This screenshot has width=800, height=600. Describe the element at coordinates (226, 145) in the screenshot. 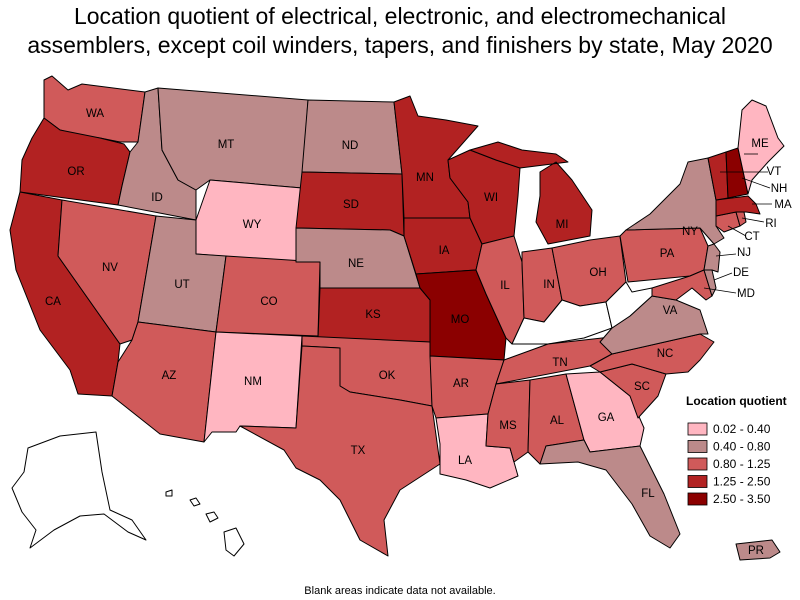

I see `label-mt: MT` at that location.